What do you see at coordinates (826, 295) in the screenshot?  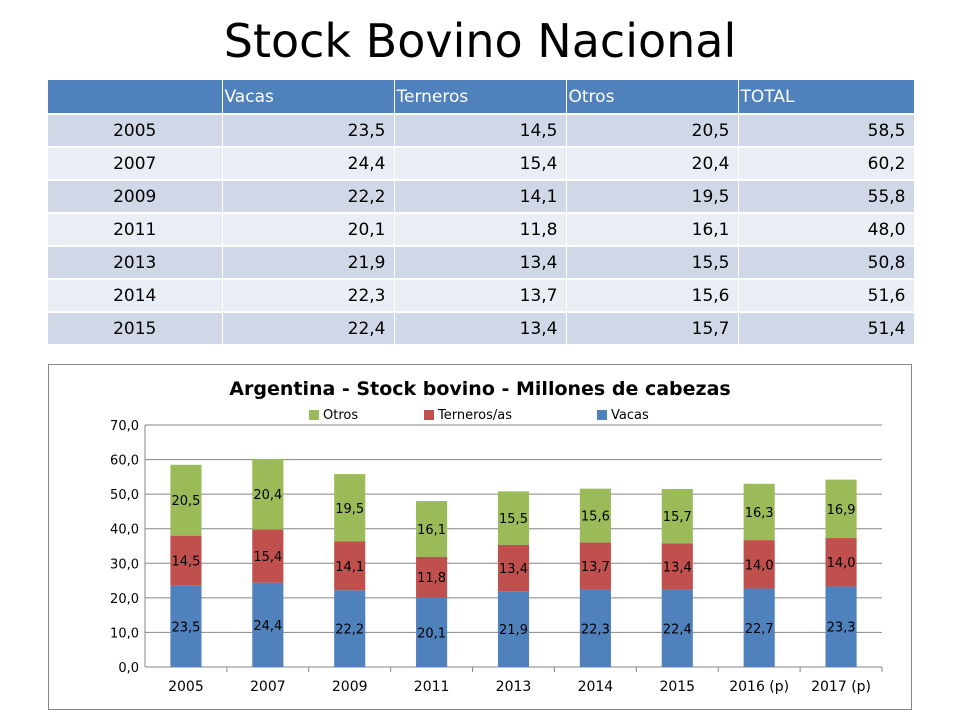 I see `table-cell-total: 51,6` at bounding box center [826, 295].